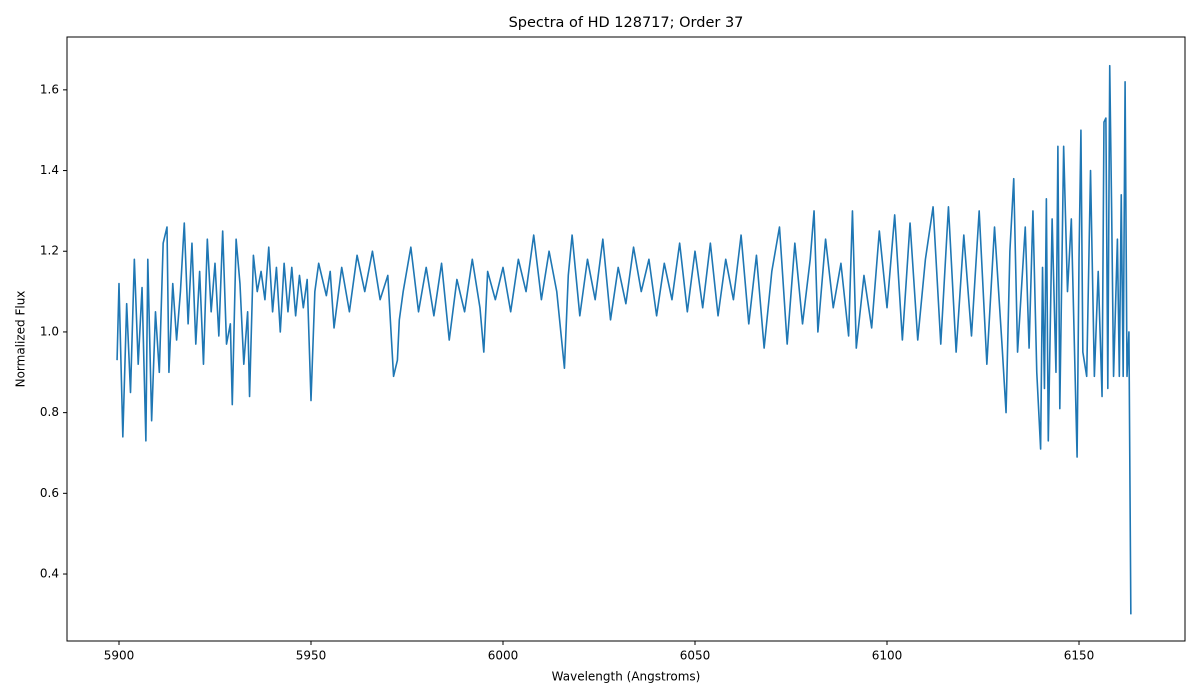 This screenshot has width=1200, height=700. What do you see at coordinates (887, 656) in the screenshot?
I see `x-tick-label: 6100` at bounding box center [887, 656].